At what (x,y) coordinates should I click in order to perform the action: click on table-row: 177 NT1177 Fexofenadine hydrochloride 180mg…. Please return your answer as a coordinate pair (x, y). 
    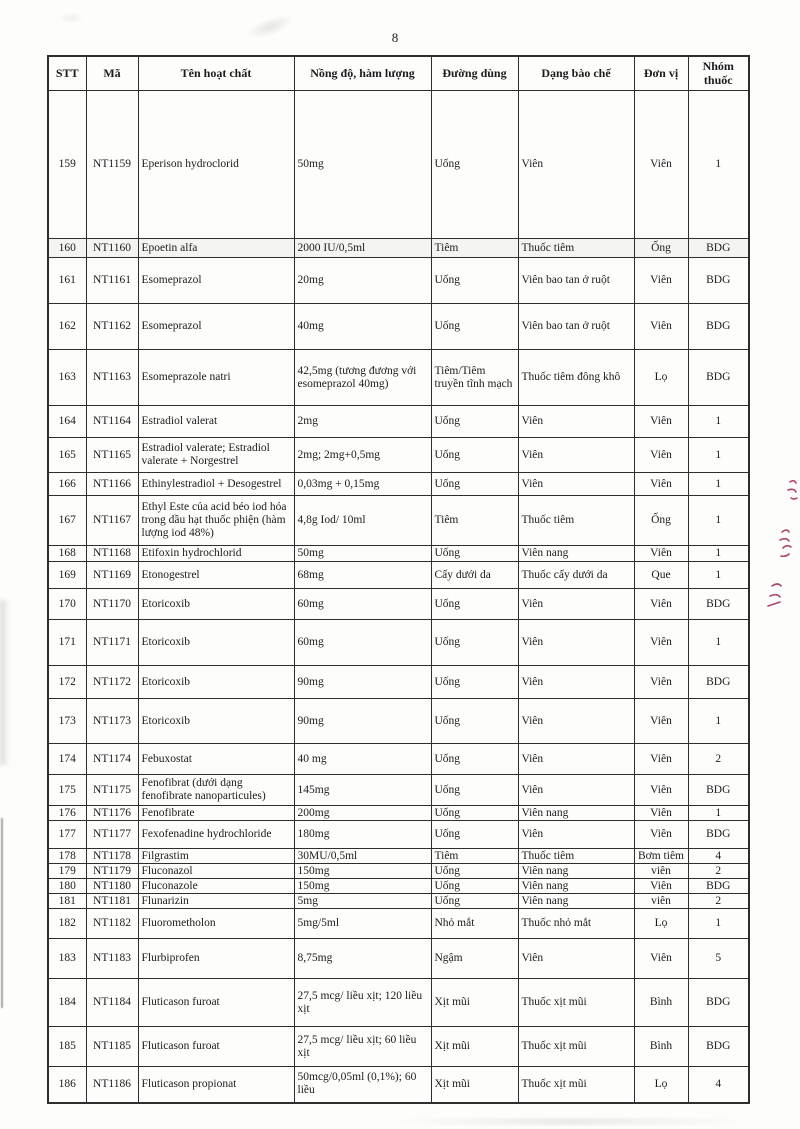
    Looking at the image, I should click on (398, 834).